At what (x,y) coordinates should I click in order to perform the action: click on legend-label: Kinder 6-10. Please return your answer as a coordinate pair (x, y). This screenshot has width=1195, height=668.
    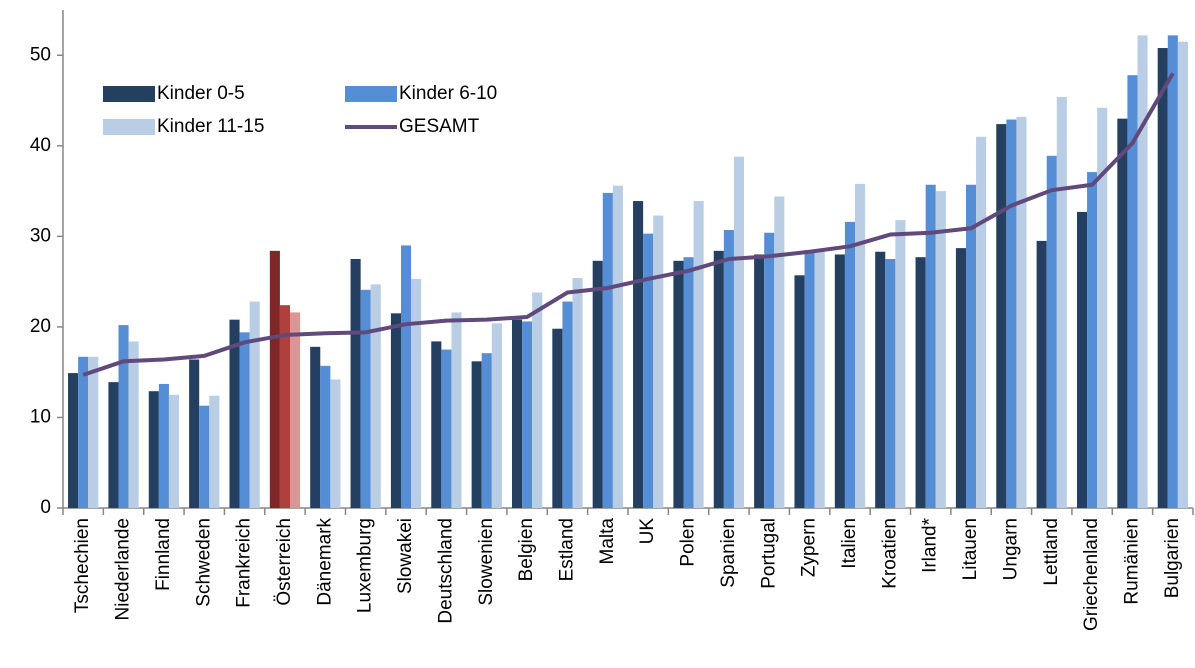
    Looking at the image, I should click on (448, 93).